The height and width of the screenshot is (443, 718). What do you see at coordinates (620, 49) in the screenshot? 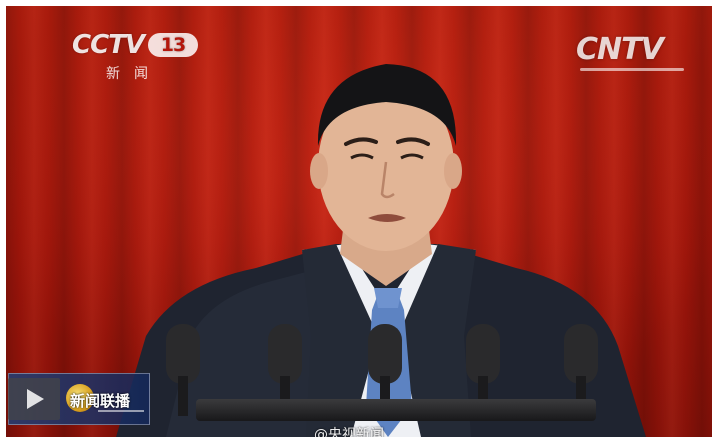
I see `cntv-logo: CNTV` at bounding box center [620, 49].